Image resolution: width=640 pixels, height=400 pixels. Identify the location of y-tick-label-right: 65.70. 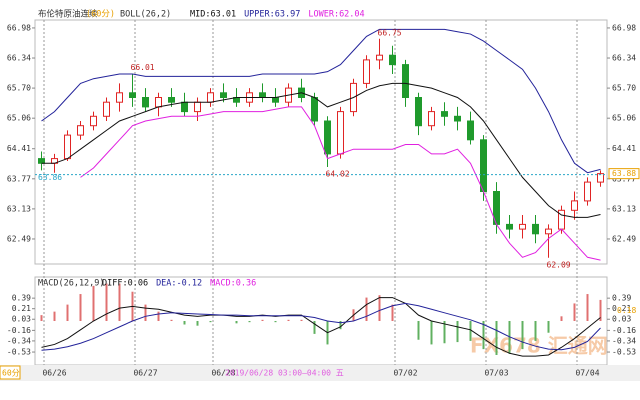
(624, 88).